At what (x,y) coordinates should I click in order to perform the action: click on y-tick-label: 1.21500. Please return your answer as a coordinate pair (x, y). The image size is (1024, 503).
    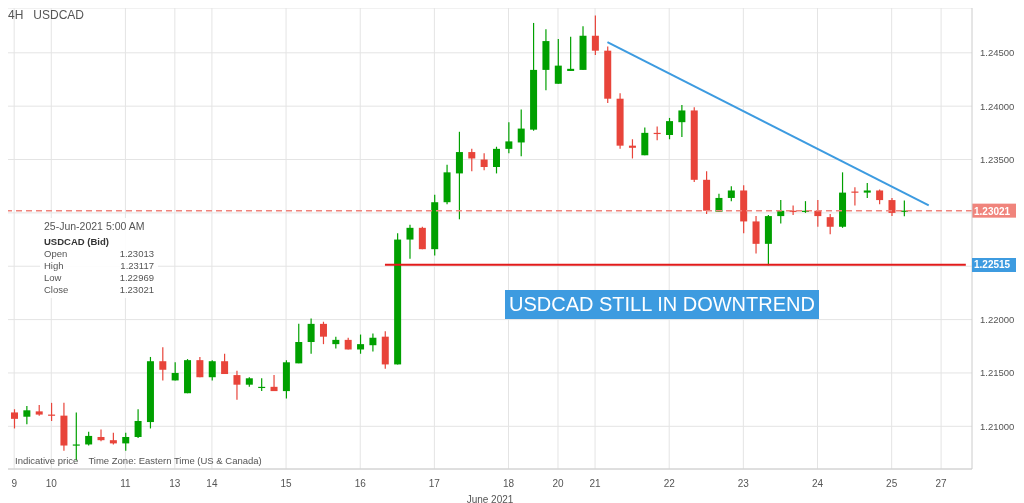
    Looking at the image, I should click on (997, 373).